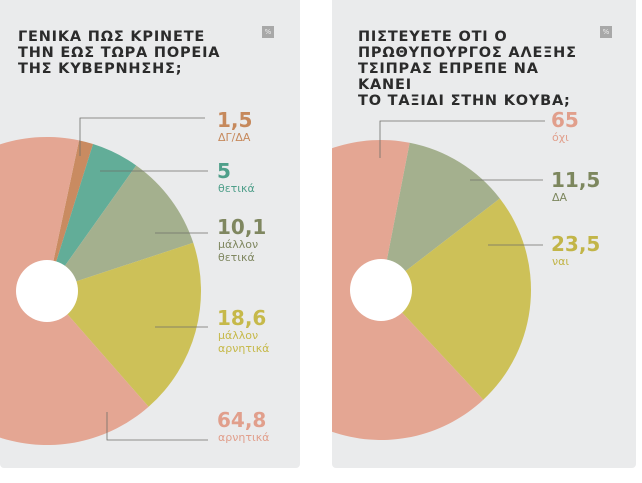 Image resolution: width=642 pixels, height=483 pixels. What do you see at coordinates (560, 137) in the screenshot?
I see `data-label-category: όχι` at bounding box center [560, 137].